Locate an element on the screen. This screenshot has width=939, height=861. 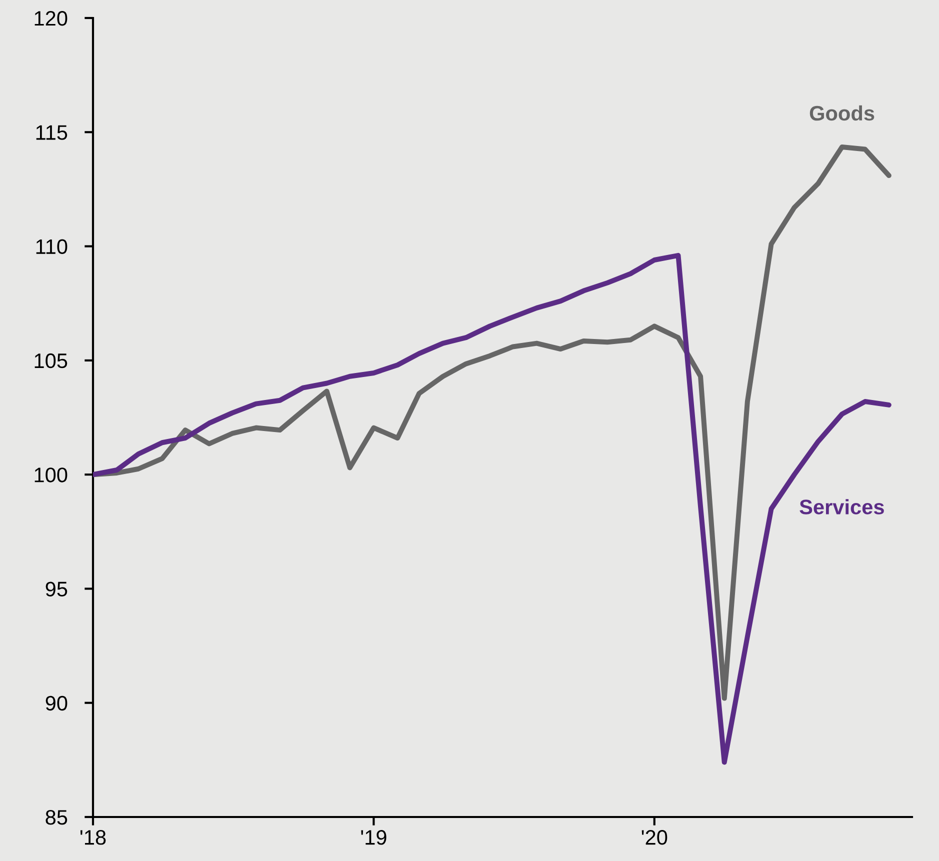
x-tick-label: '19 is located at coordinates (373, 837).